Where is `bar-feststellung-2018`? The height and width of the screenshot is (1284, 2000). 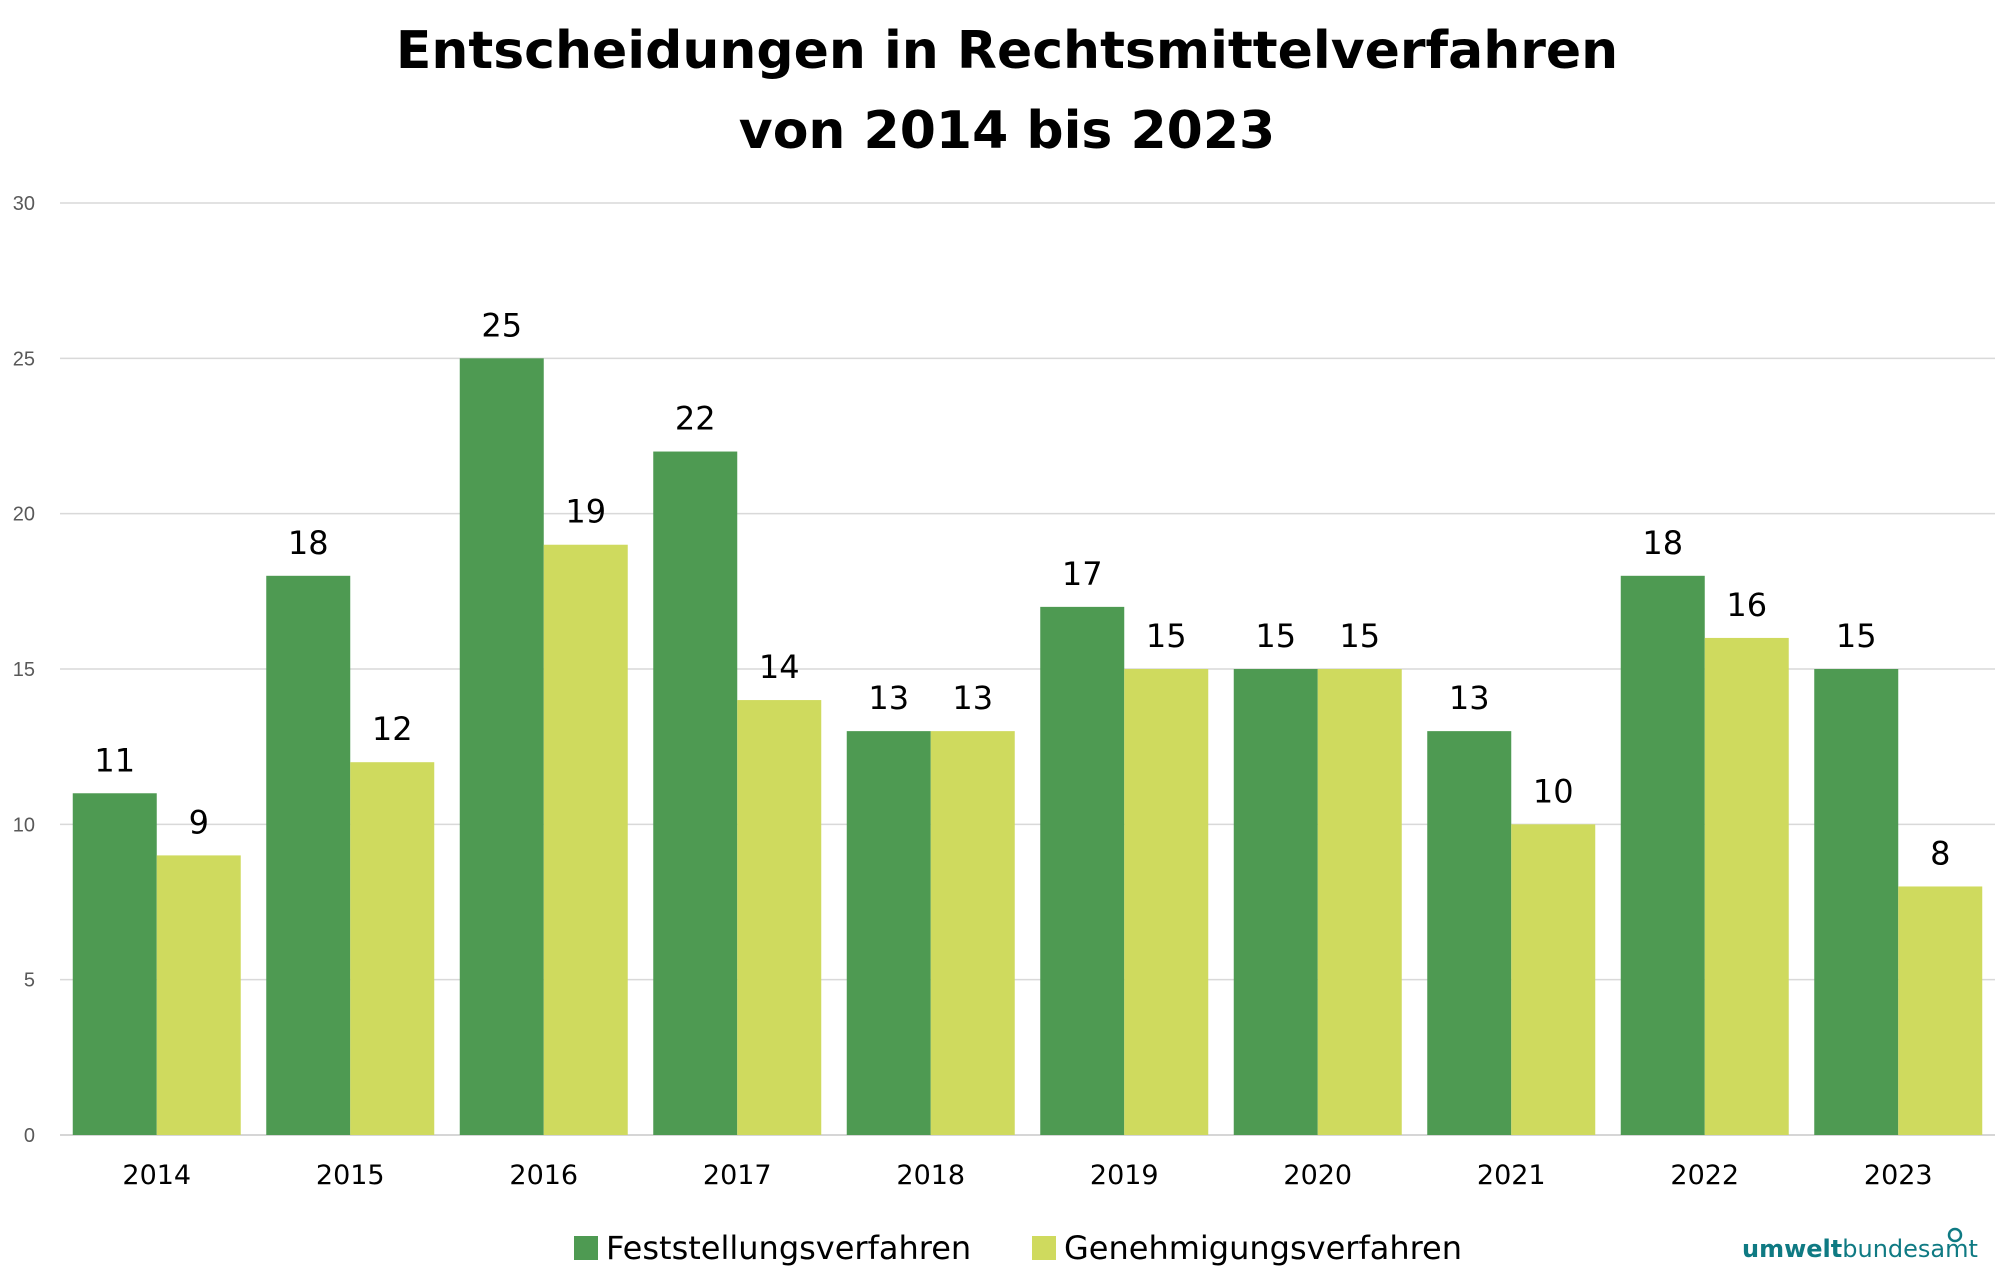
bar-feststellung-2018 is located at coordinates (888, 933).